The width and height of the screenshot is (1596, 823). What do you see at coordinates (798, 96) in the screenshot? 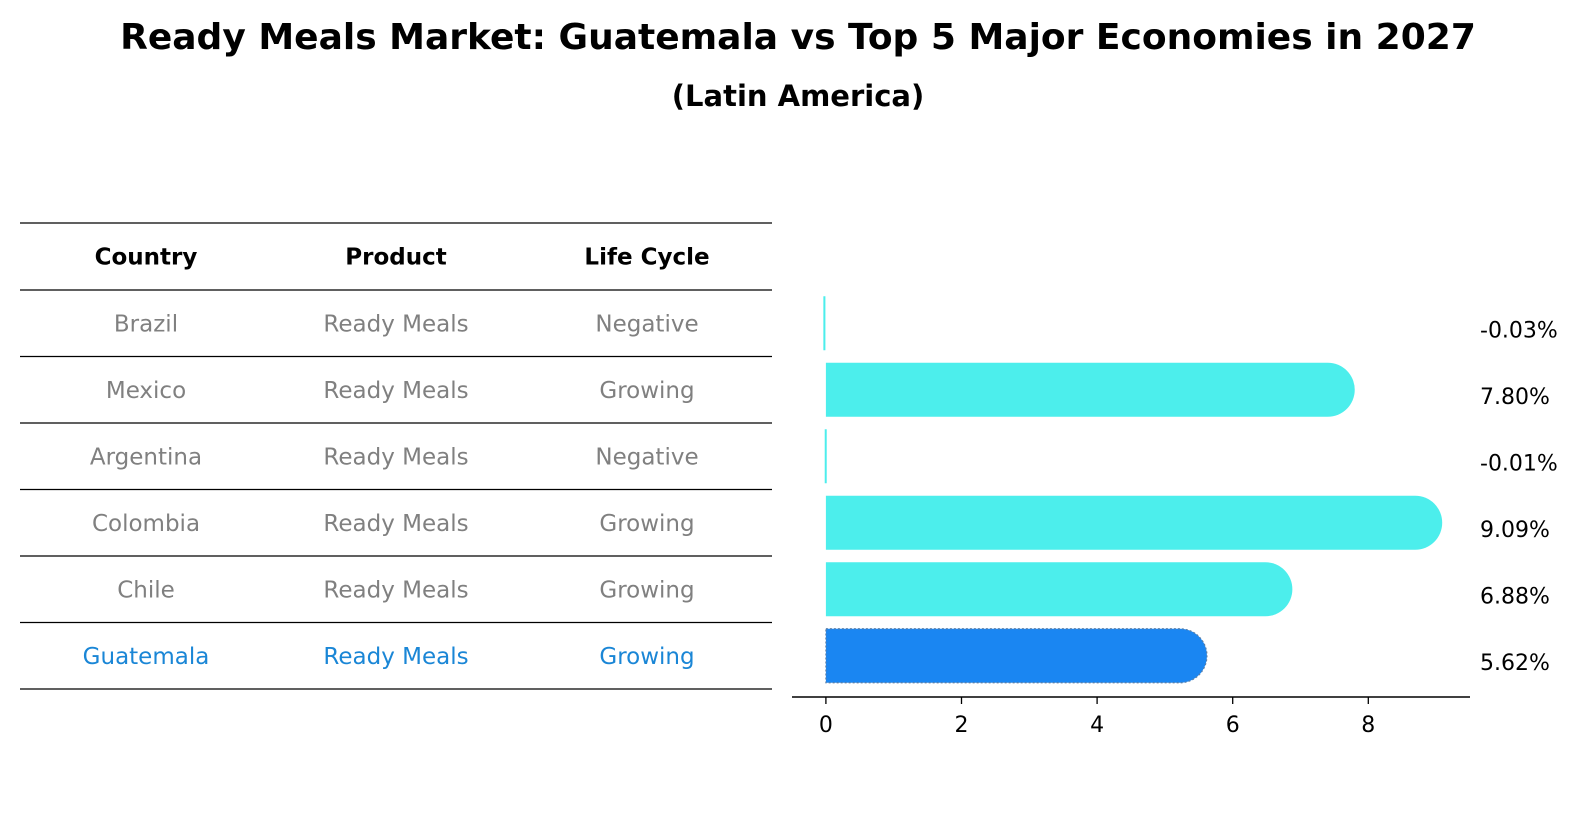
I see `chart-subtitle: (Latin America)` at bounding box center [798, 96].